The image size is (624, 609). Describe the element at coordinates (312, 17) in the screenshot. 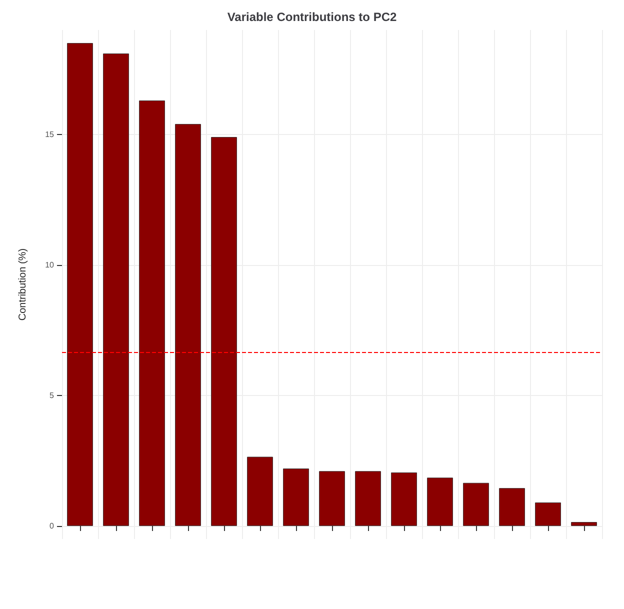

I see `chart-title: Variable Contributions to PC2` at that location.